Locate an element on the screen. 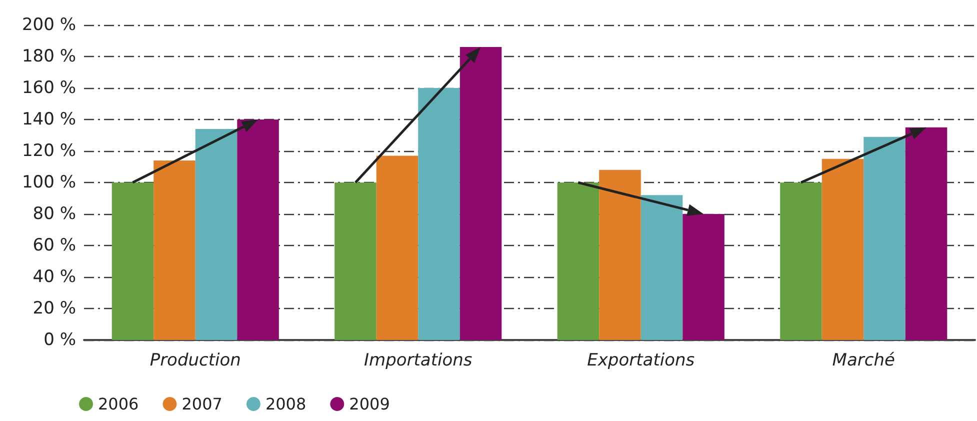  legend-label: 2009 is located at coordinates (369, 404).